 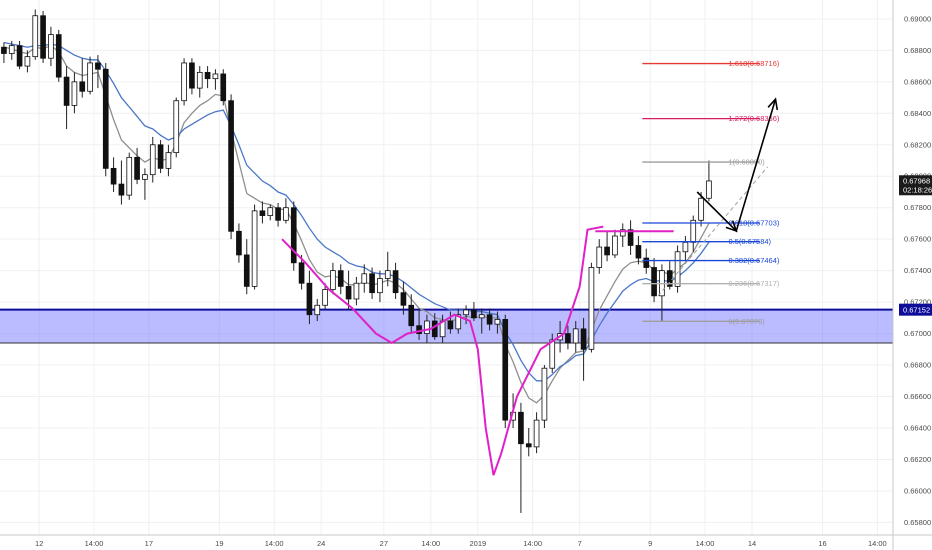 What do you see at coordinates (917, 144) in the screenshot?
I see `y-tick-label: 0.68200` at bounding box center [917, 144].